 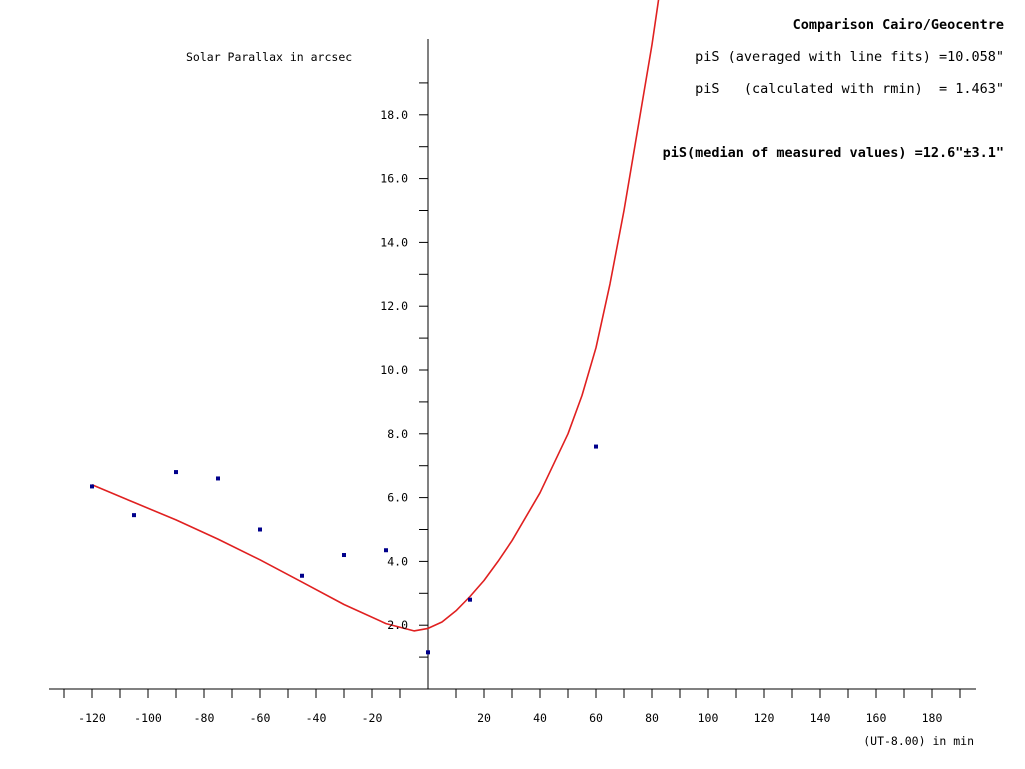 What do you see at coordinates (397, 625) in the screenshot?
I see `y-tick-label: 2.0` at bounding box center [397, 625].